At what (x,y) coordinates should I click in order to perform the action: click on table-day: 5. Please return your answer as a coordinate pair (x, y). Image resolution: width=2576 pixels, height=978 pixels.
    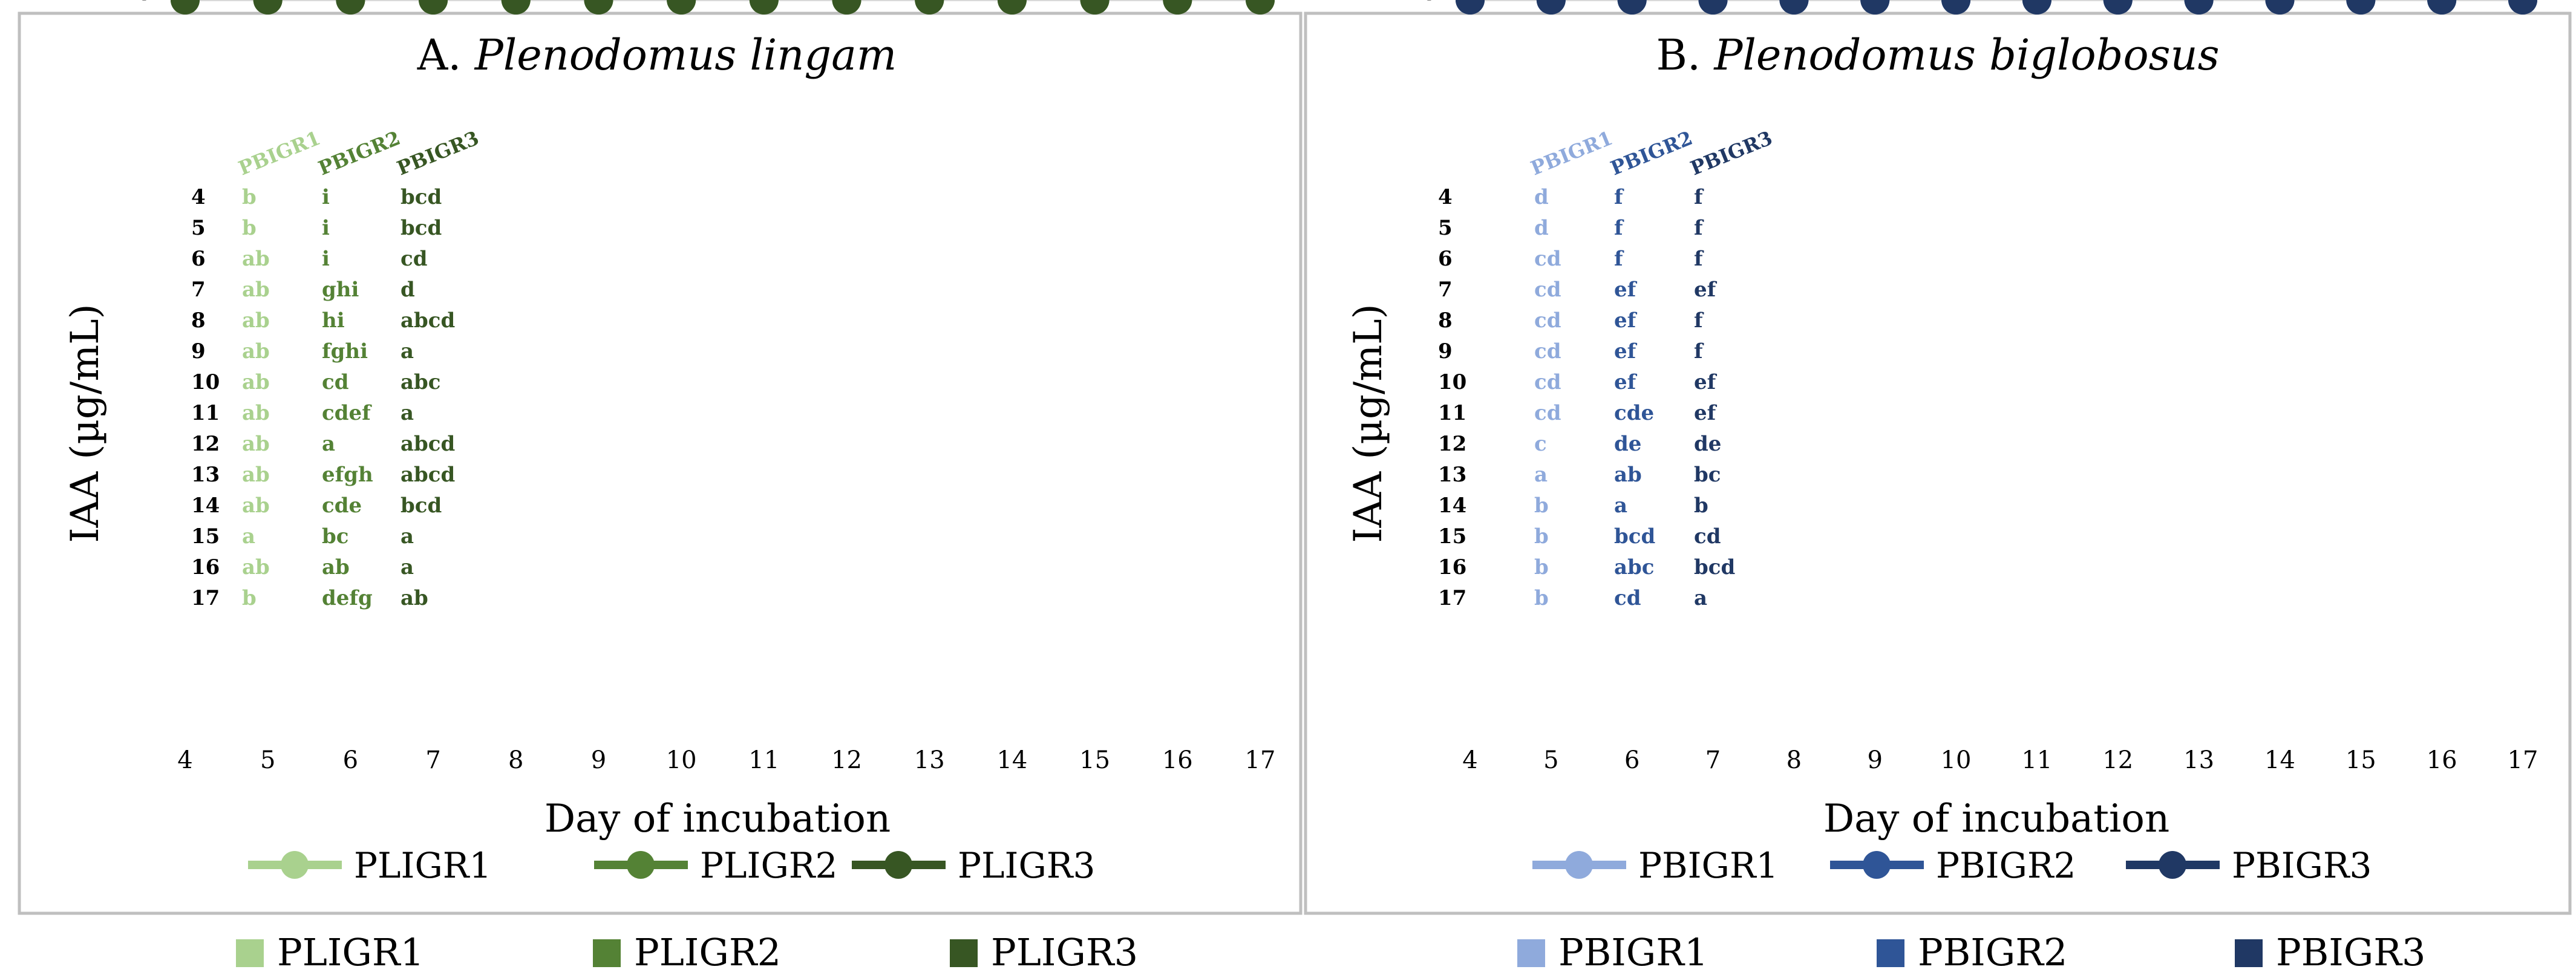
    Looking at the image, I should click on (198, 228).